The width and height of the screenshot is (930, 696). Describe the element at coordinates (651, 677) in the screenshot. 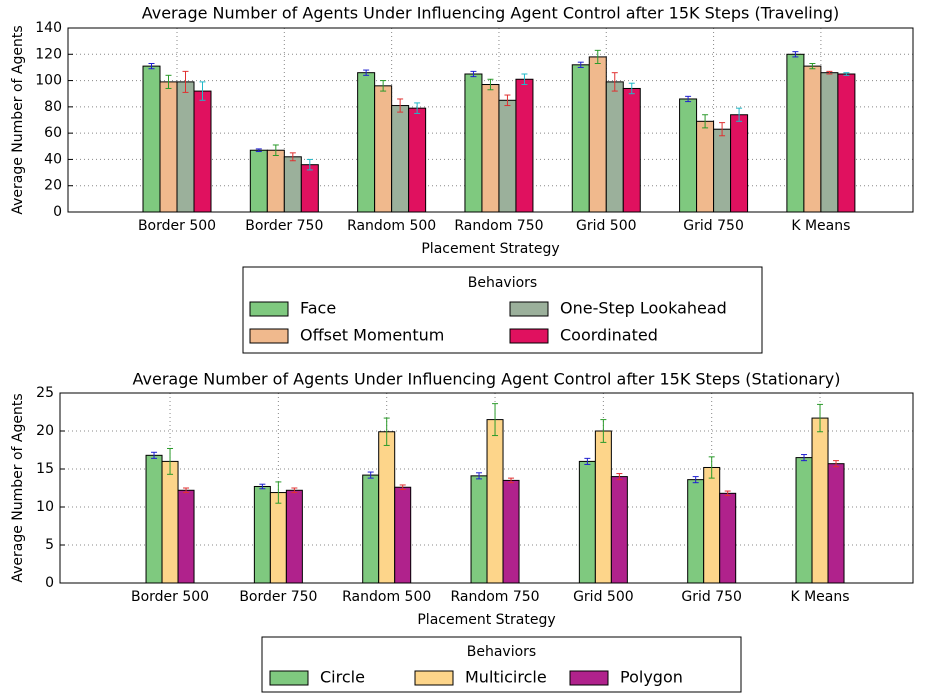

I see `legend-label: Polygon` at that location.